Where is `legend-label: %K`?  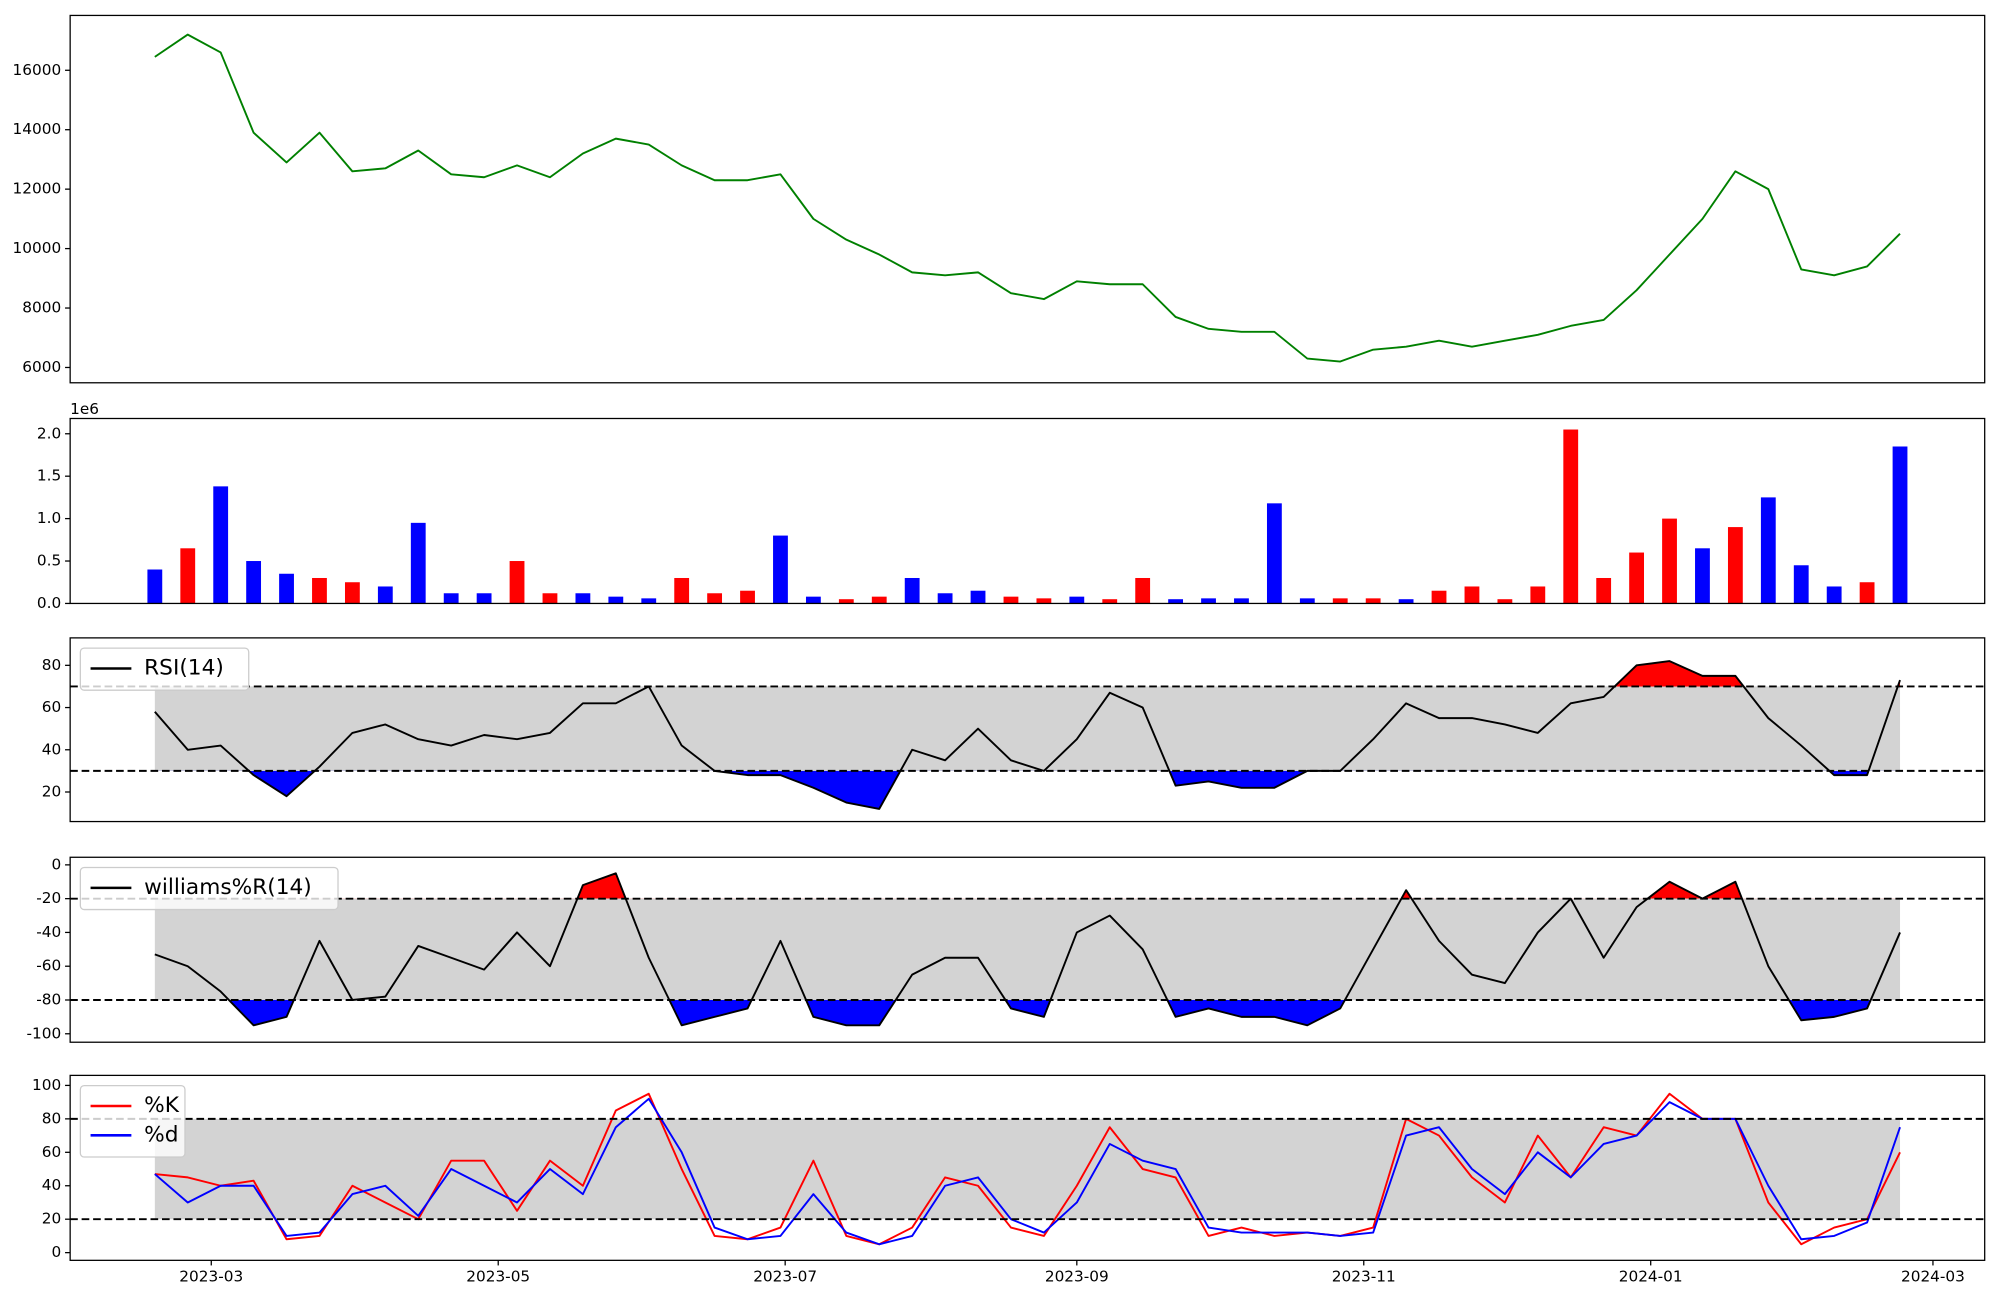
legend-label: %K is located at coordinates (162, 1105).